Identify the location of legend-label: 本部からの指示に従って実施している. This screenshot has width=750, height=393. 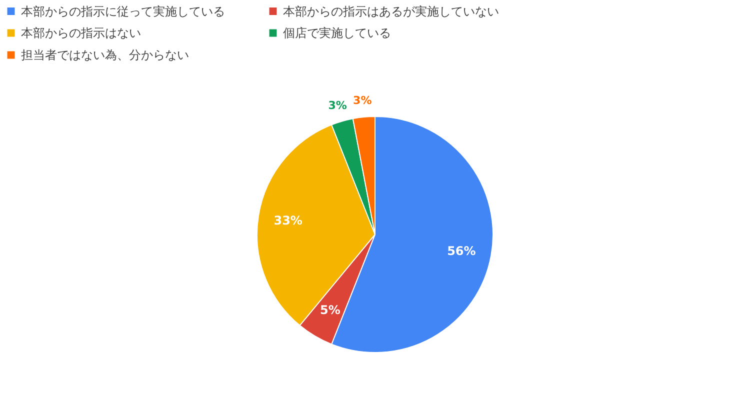
(123, 11).